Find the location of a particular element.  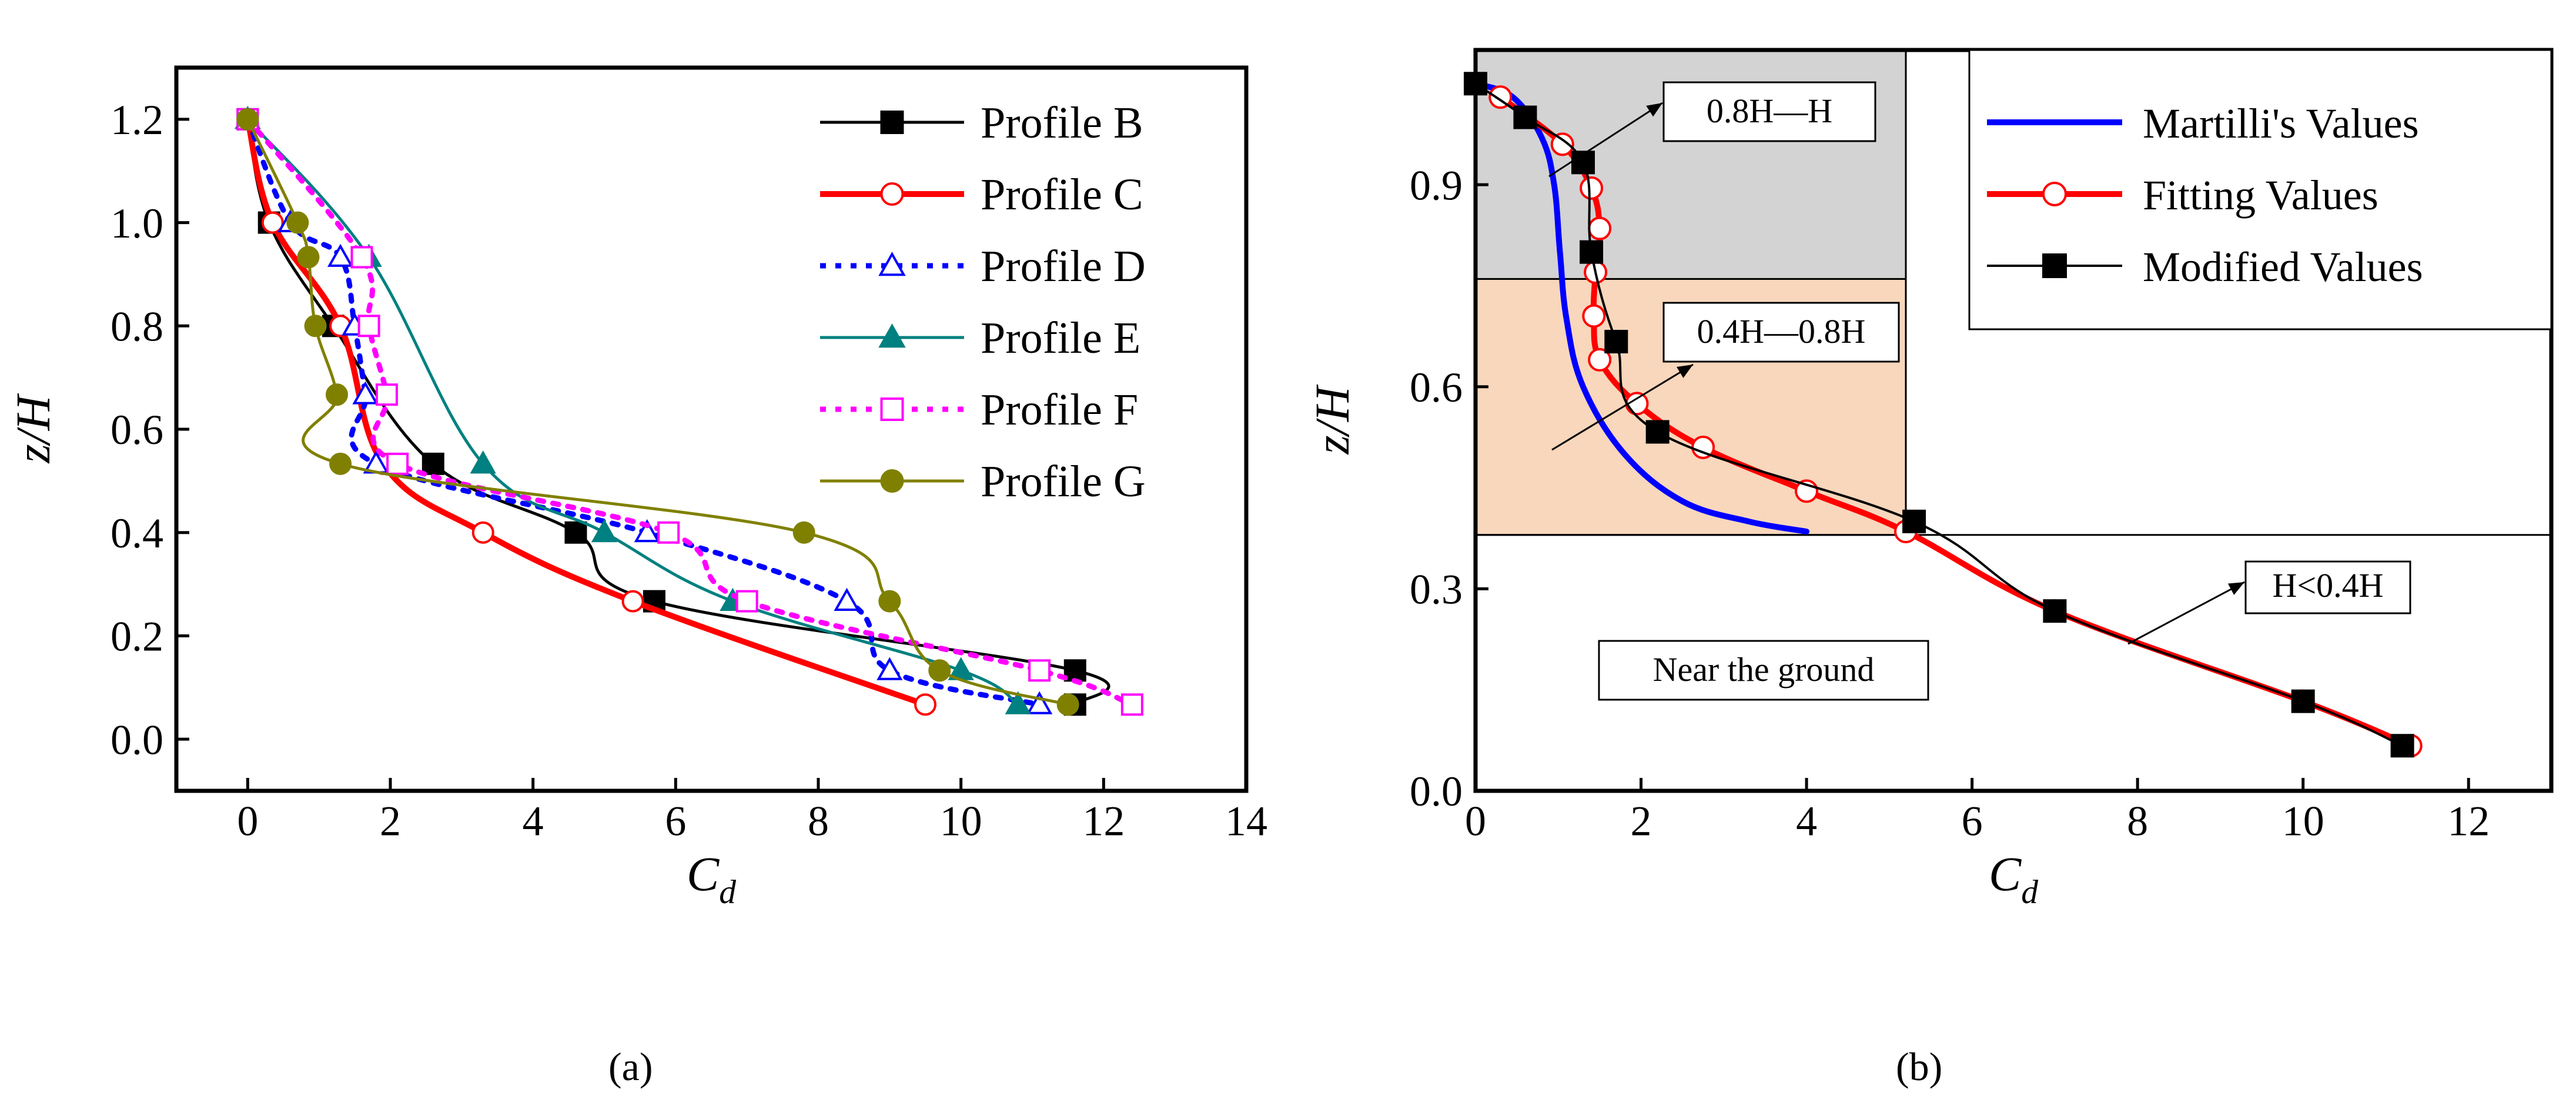

y-tick-label: 1.2 is located at coordinates (137, 119).